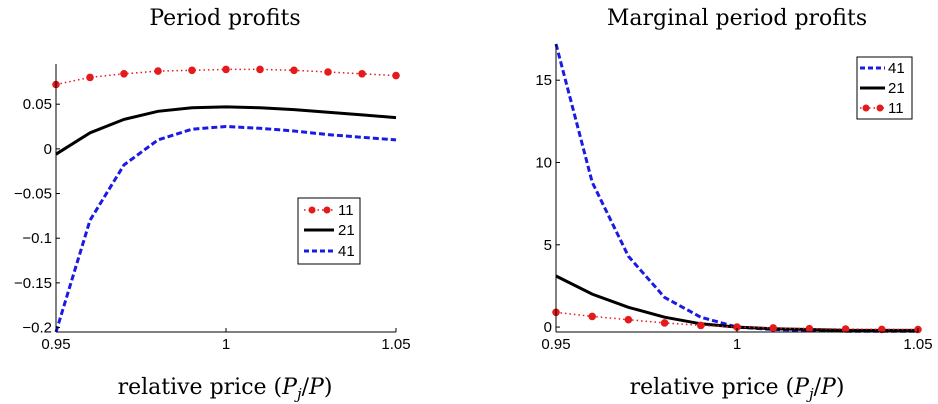 This screenshot has width=938, height=404. I want to click on chart-title: Marginal period profits, so click(737, 18).